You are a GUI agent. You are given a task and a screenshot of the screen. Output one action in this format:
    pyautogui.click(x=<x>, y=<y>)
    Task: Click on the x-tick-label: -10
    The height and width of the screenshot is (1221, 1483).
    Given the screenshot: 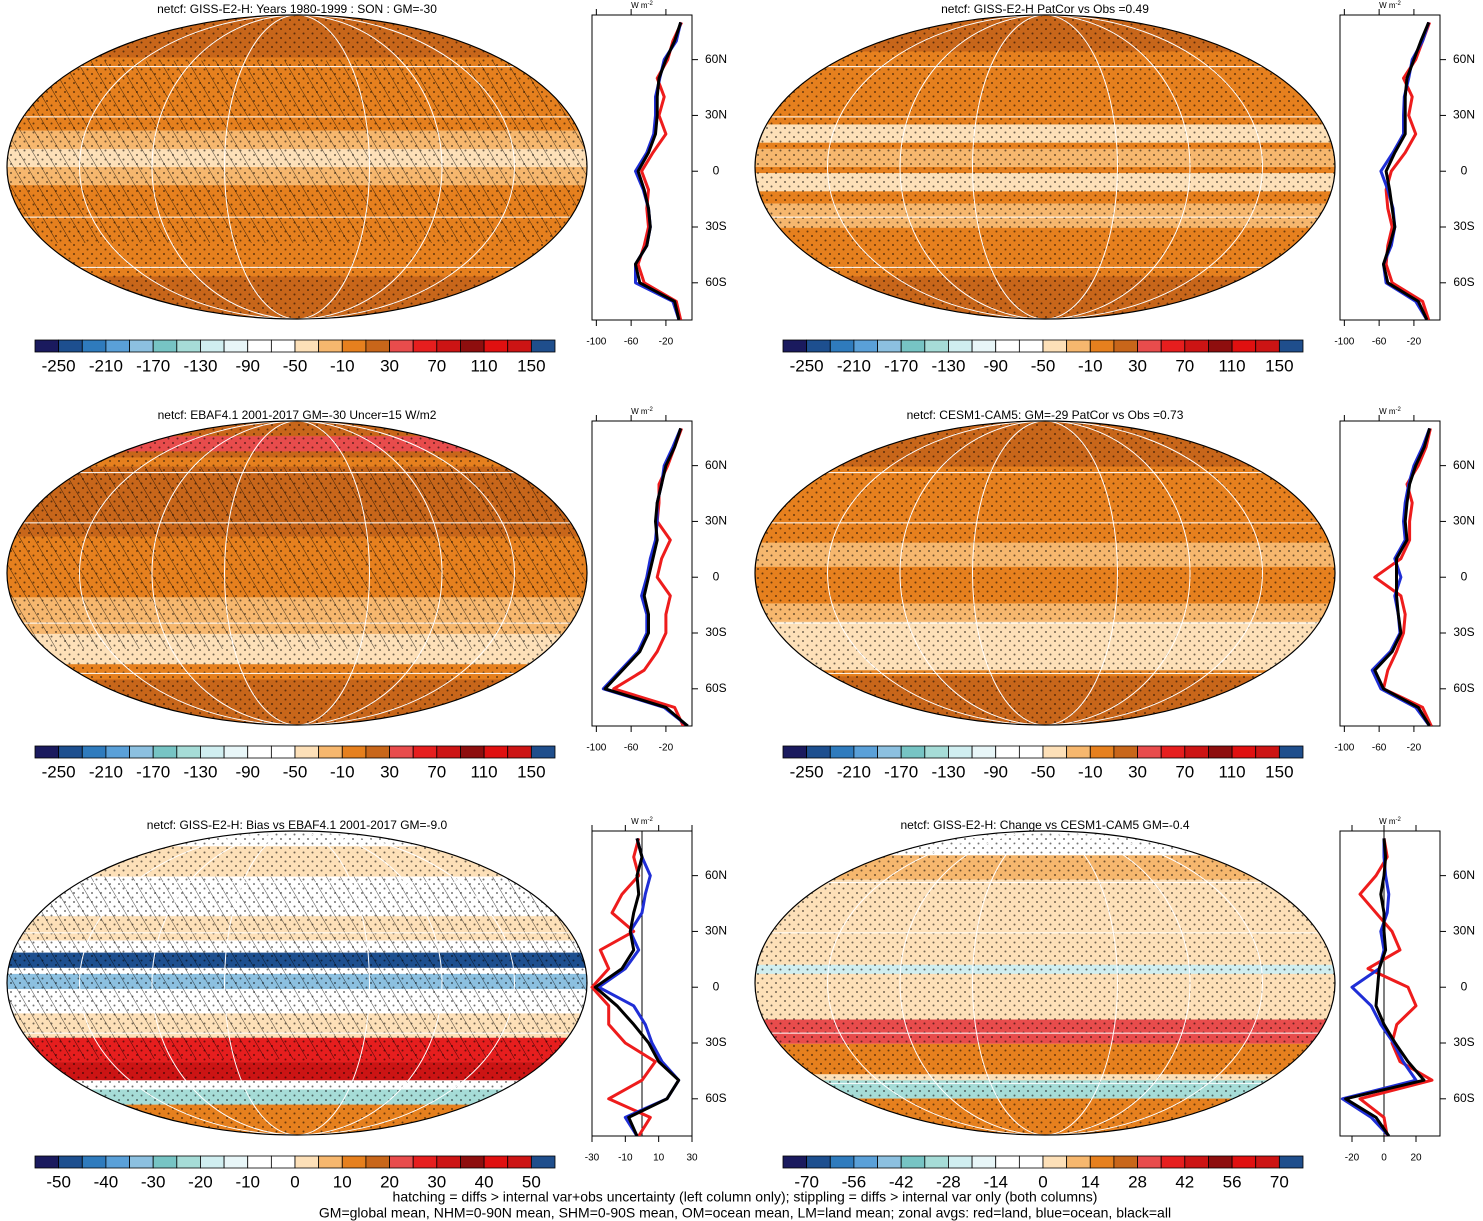 What is the action you would take?
    pyautogui.click(x=625, y=1158)
    